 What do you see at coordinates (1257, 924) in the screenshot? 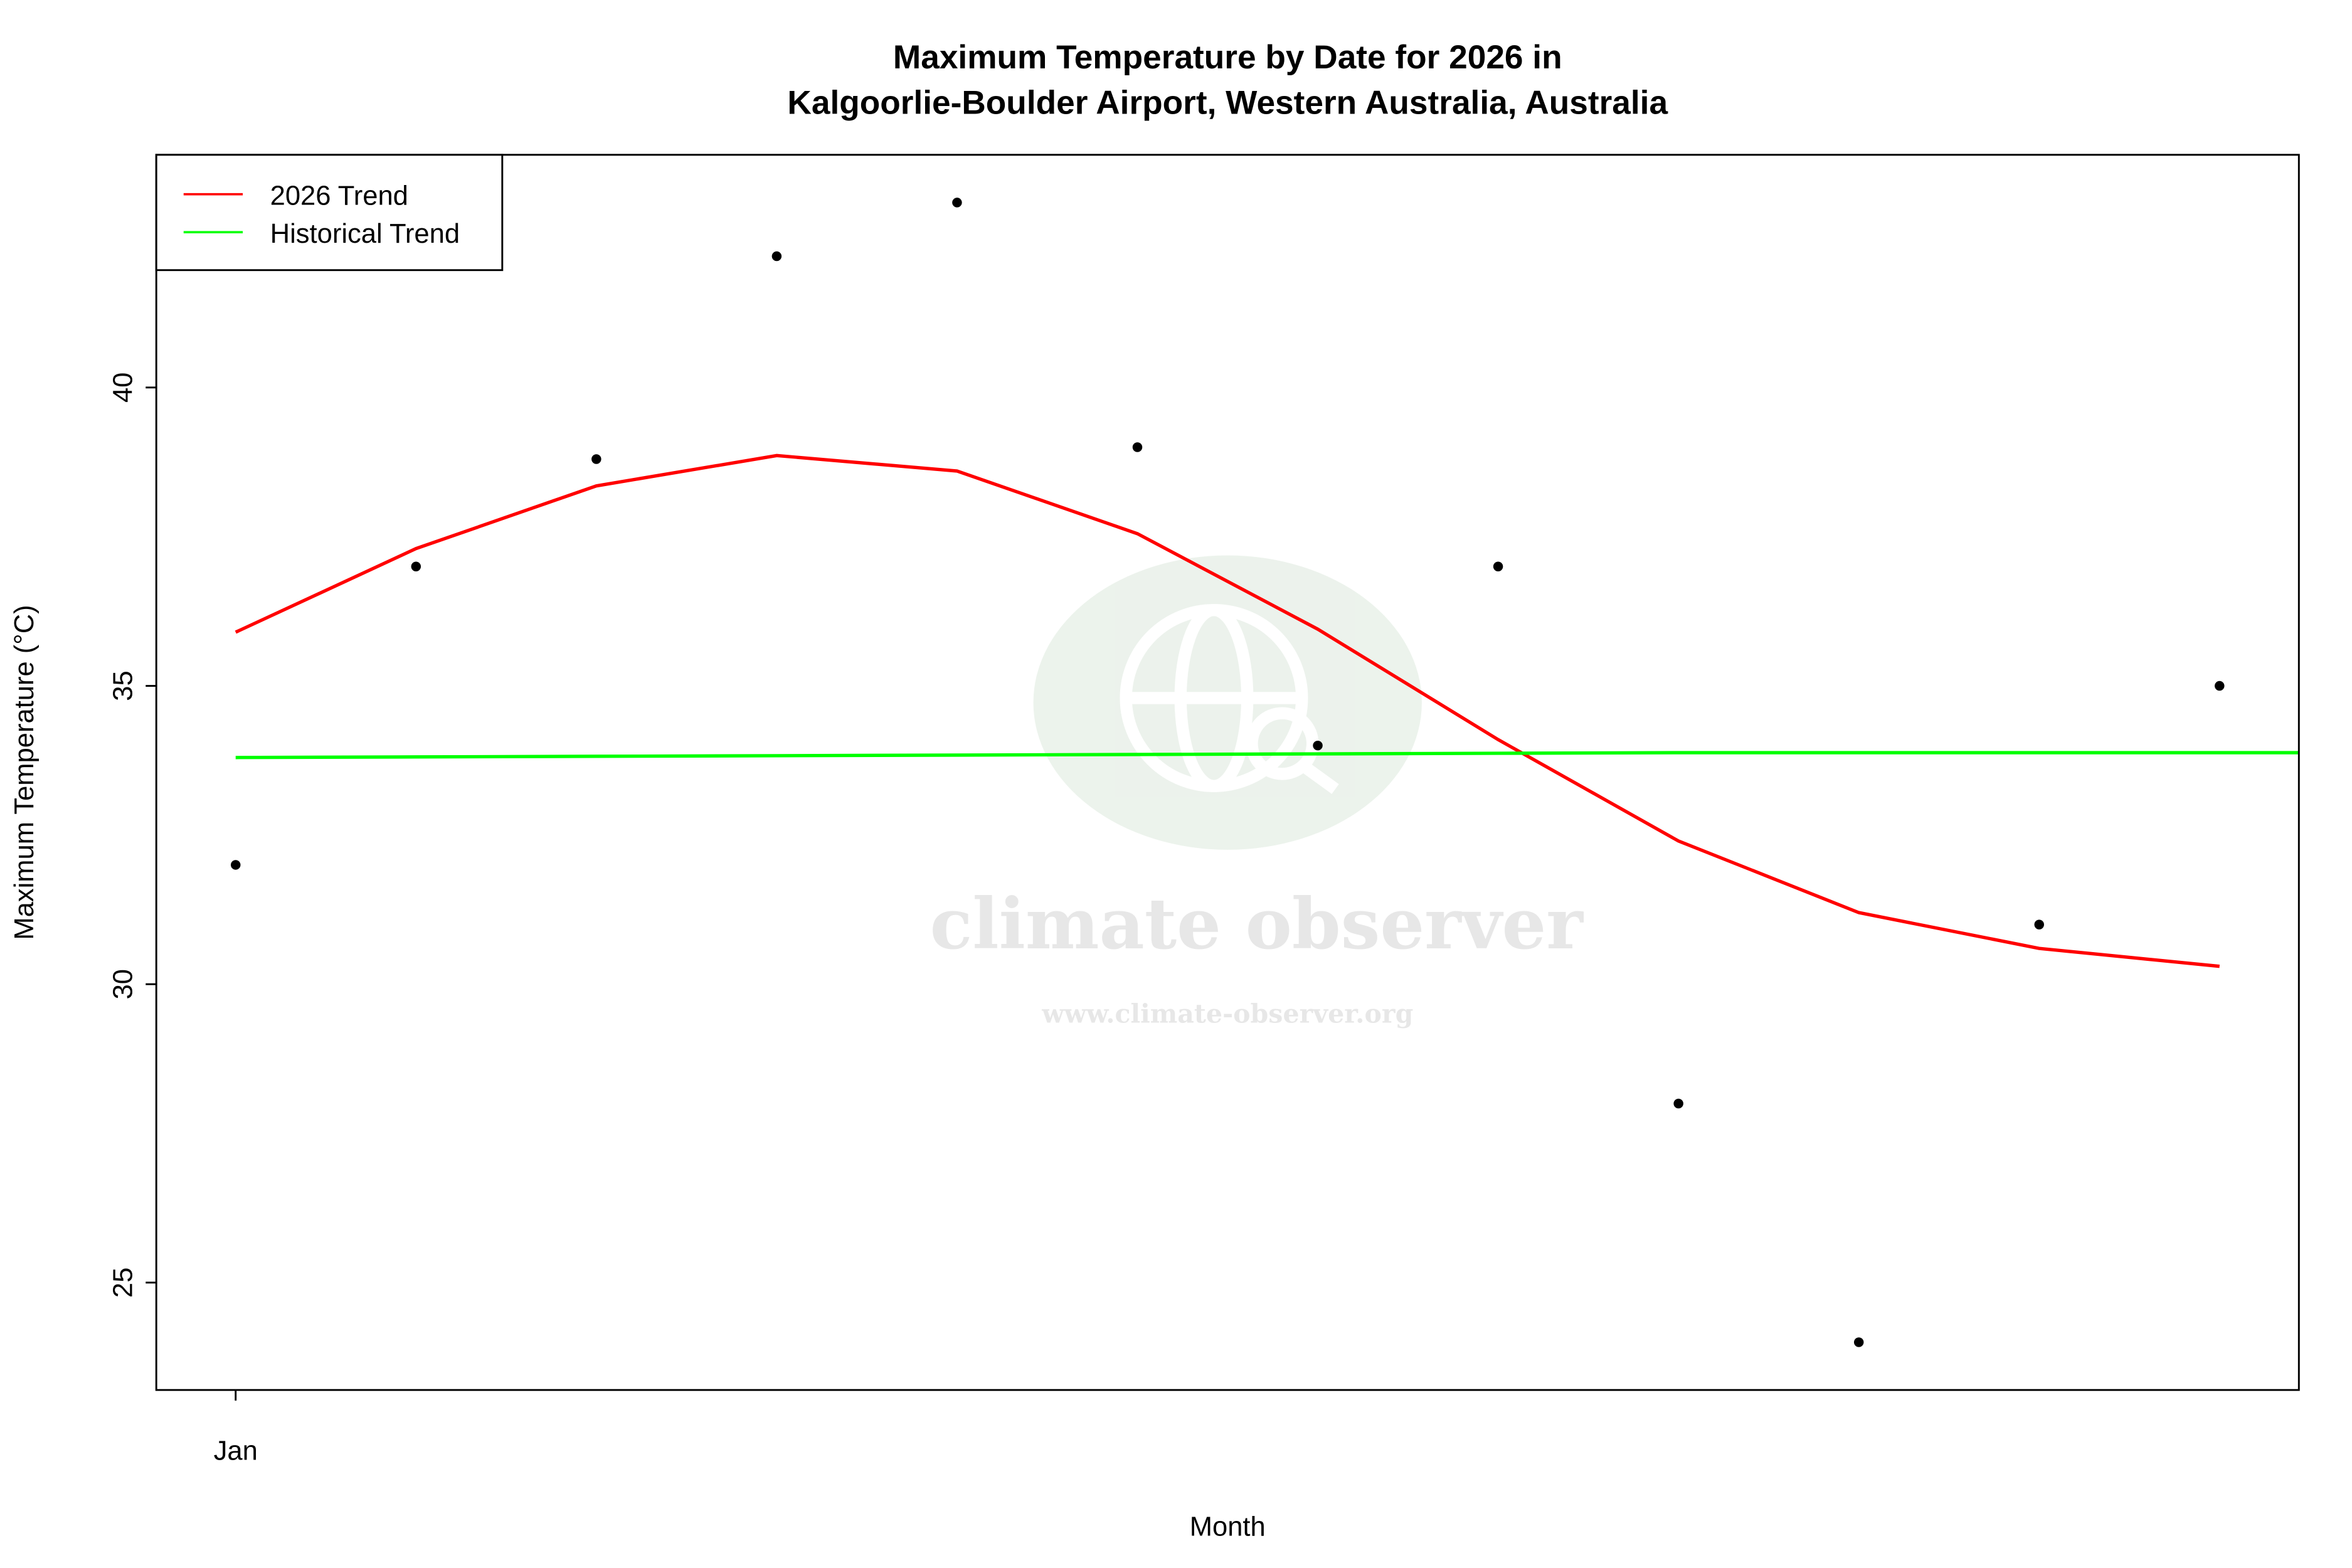
I see `watermark-name: climate observer` at bounding box center [1257, 924].